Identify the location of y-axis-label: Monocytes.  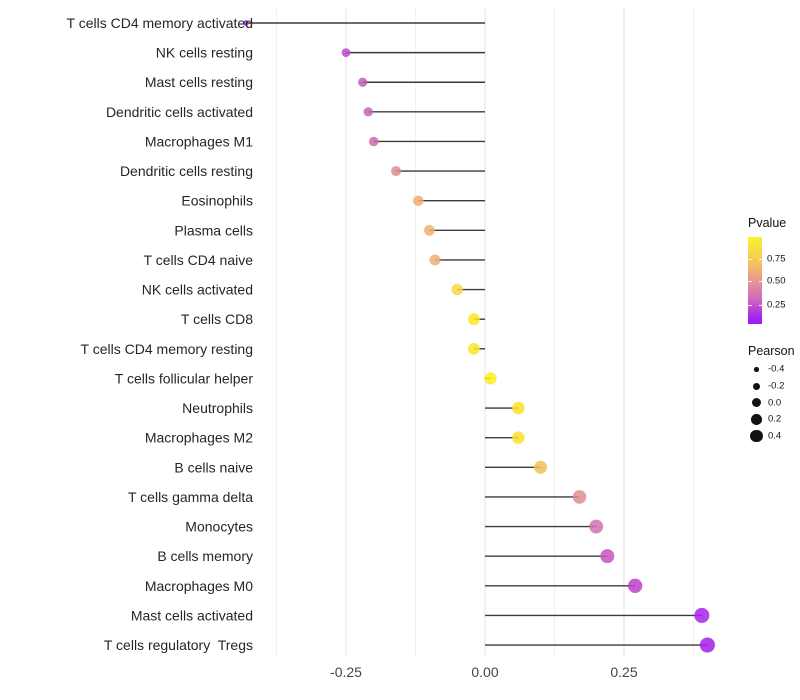
(219, 527).